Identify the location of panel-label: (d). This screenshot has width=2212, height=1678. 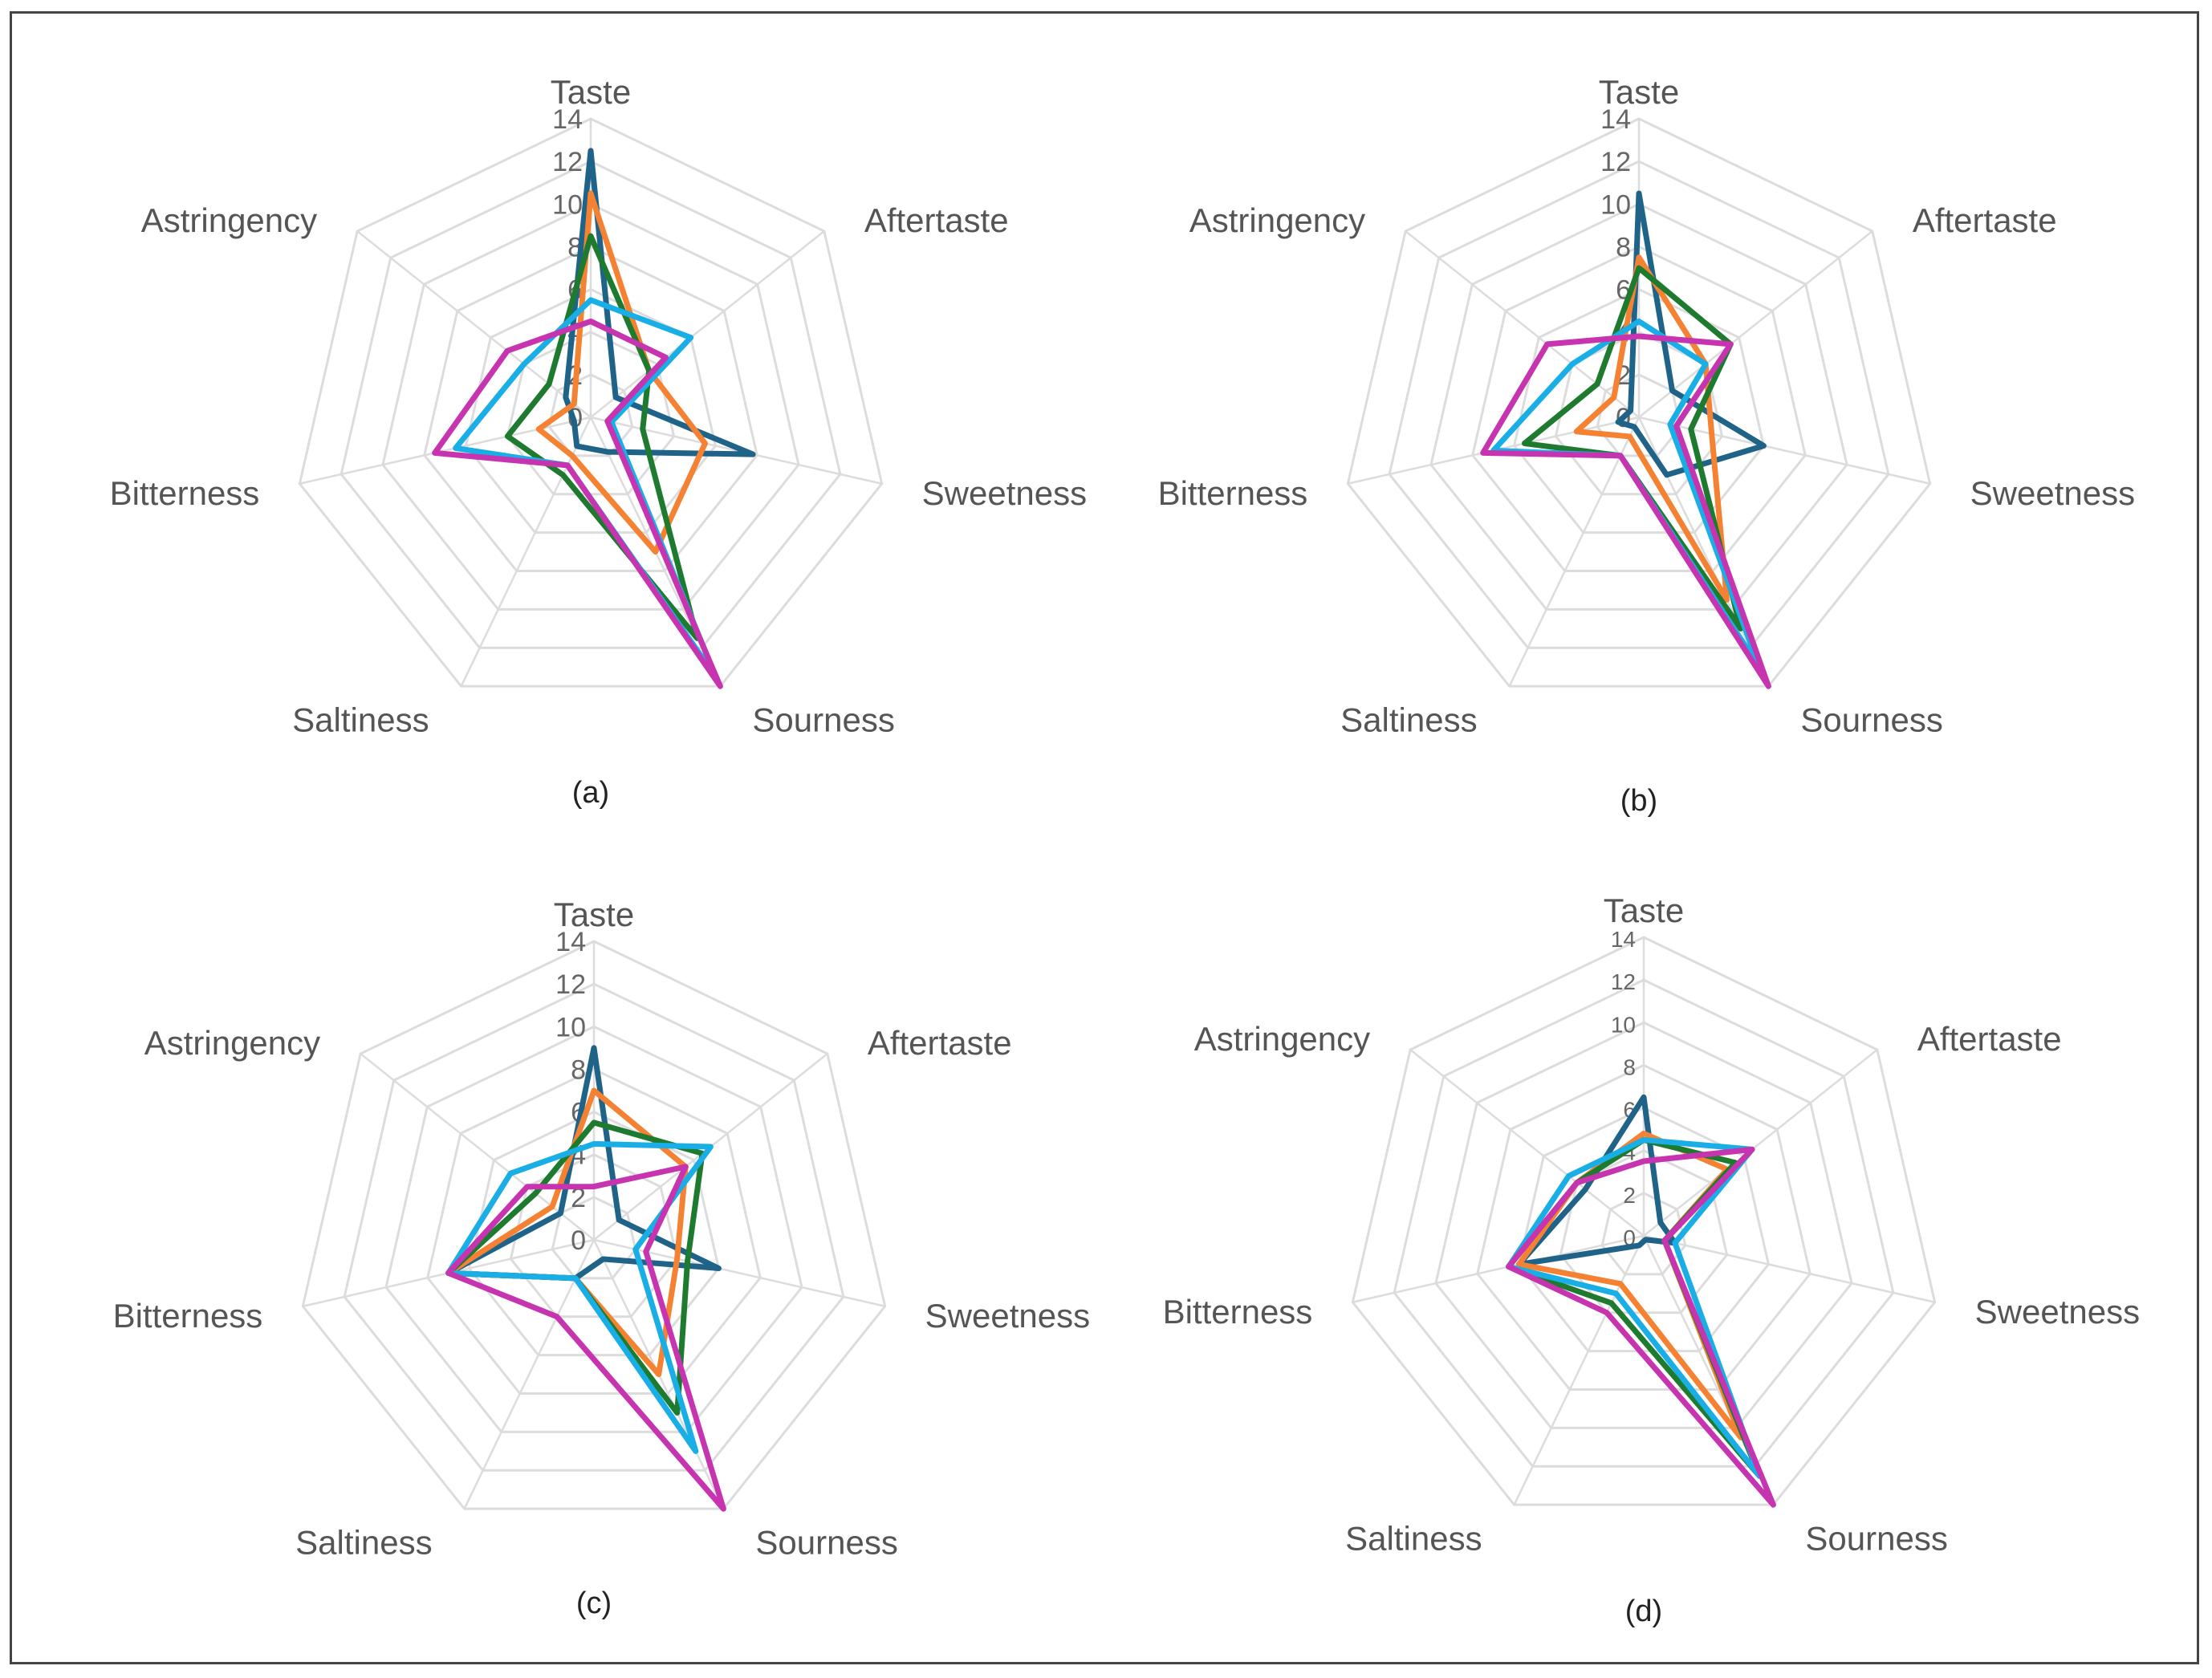
(1644, 1612).